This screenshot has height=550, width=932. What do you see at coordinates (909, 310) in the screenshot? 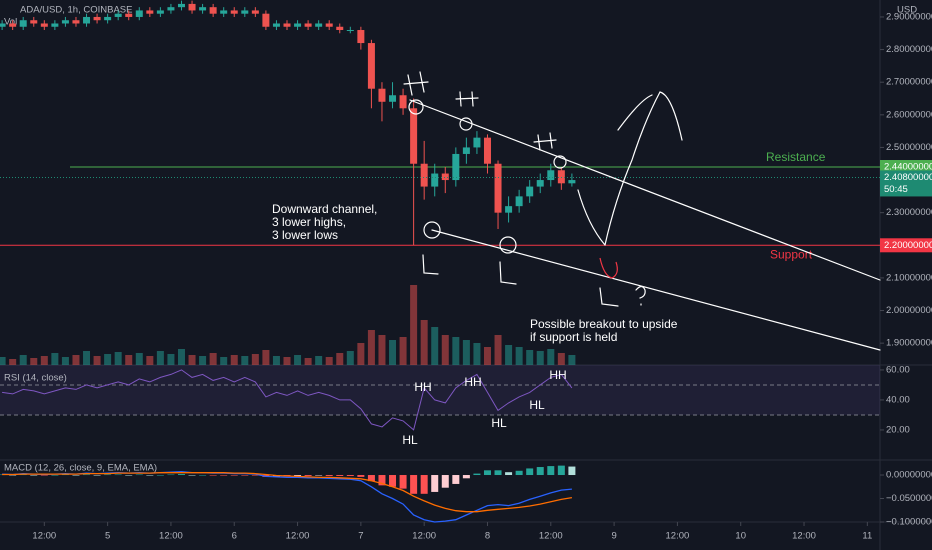
I see `y-tick-label: 2.00000000` at bounding box center [909, 310].